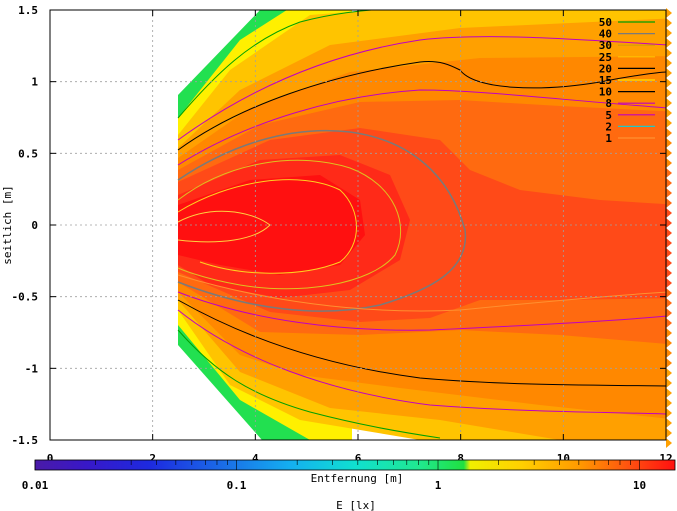  Describe the element at coordinates (460, 458) in the screenshot. I see `x-tick-label: 8` at that location.